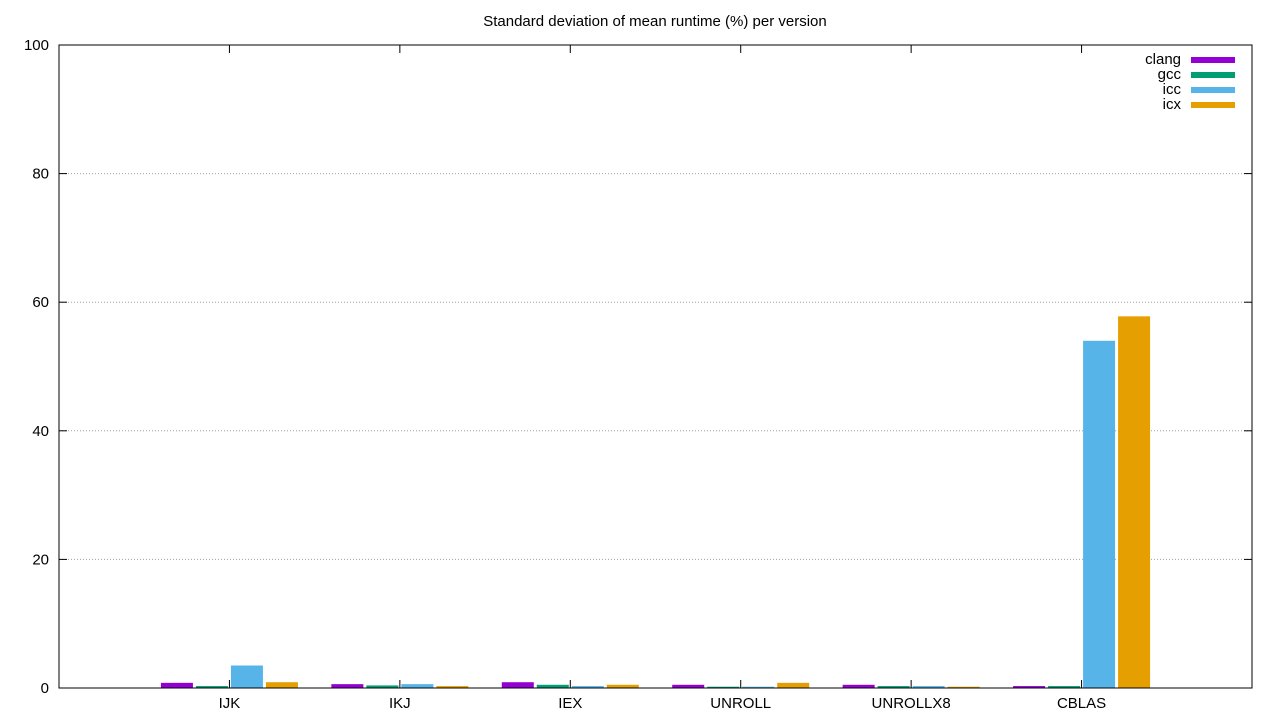  I want to click on legend-label-gcc: gcc, so click(1170, 74).